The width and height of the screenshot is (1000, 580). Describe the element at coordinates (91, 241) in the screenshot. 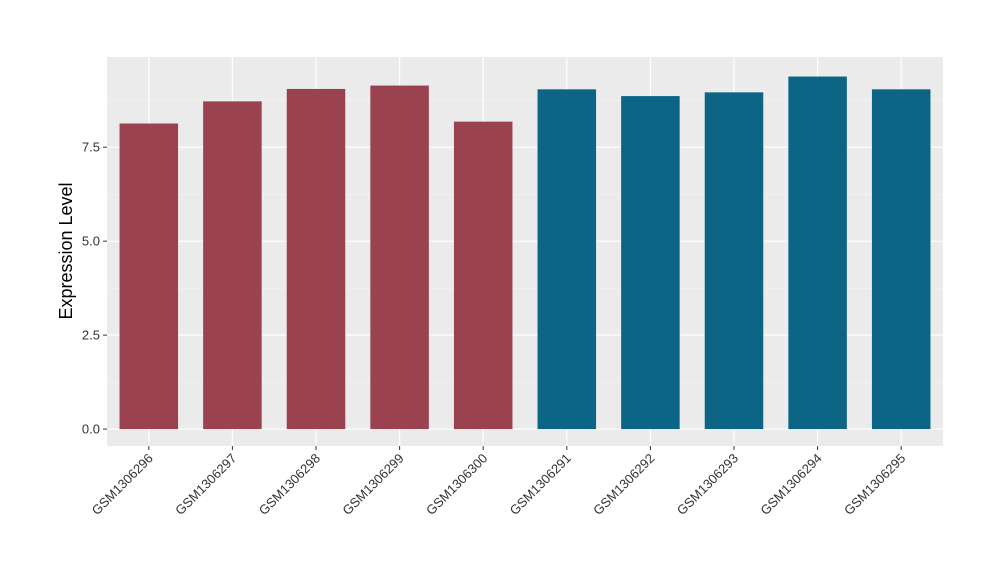

I see `y-tick-label: 5.0` at that location.